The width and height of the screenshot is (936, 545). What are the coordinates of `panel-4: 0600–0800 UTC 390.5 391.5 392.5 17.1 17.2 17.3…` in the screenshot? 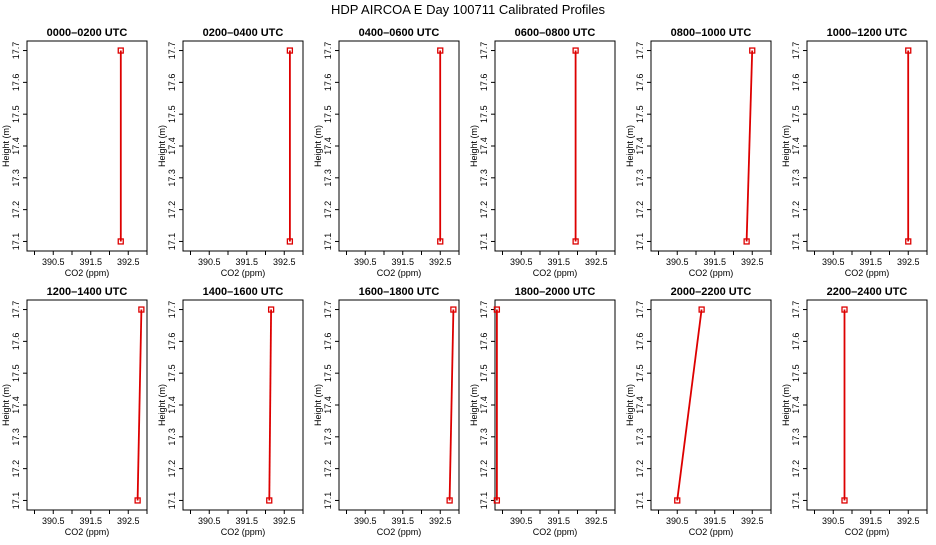 It's located at (542, 152).